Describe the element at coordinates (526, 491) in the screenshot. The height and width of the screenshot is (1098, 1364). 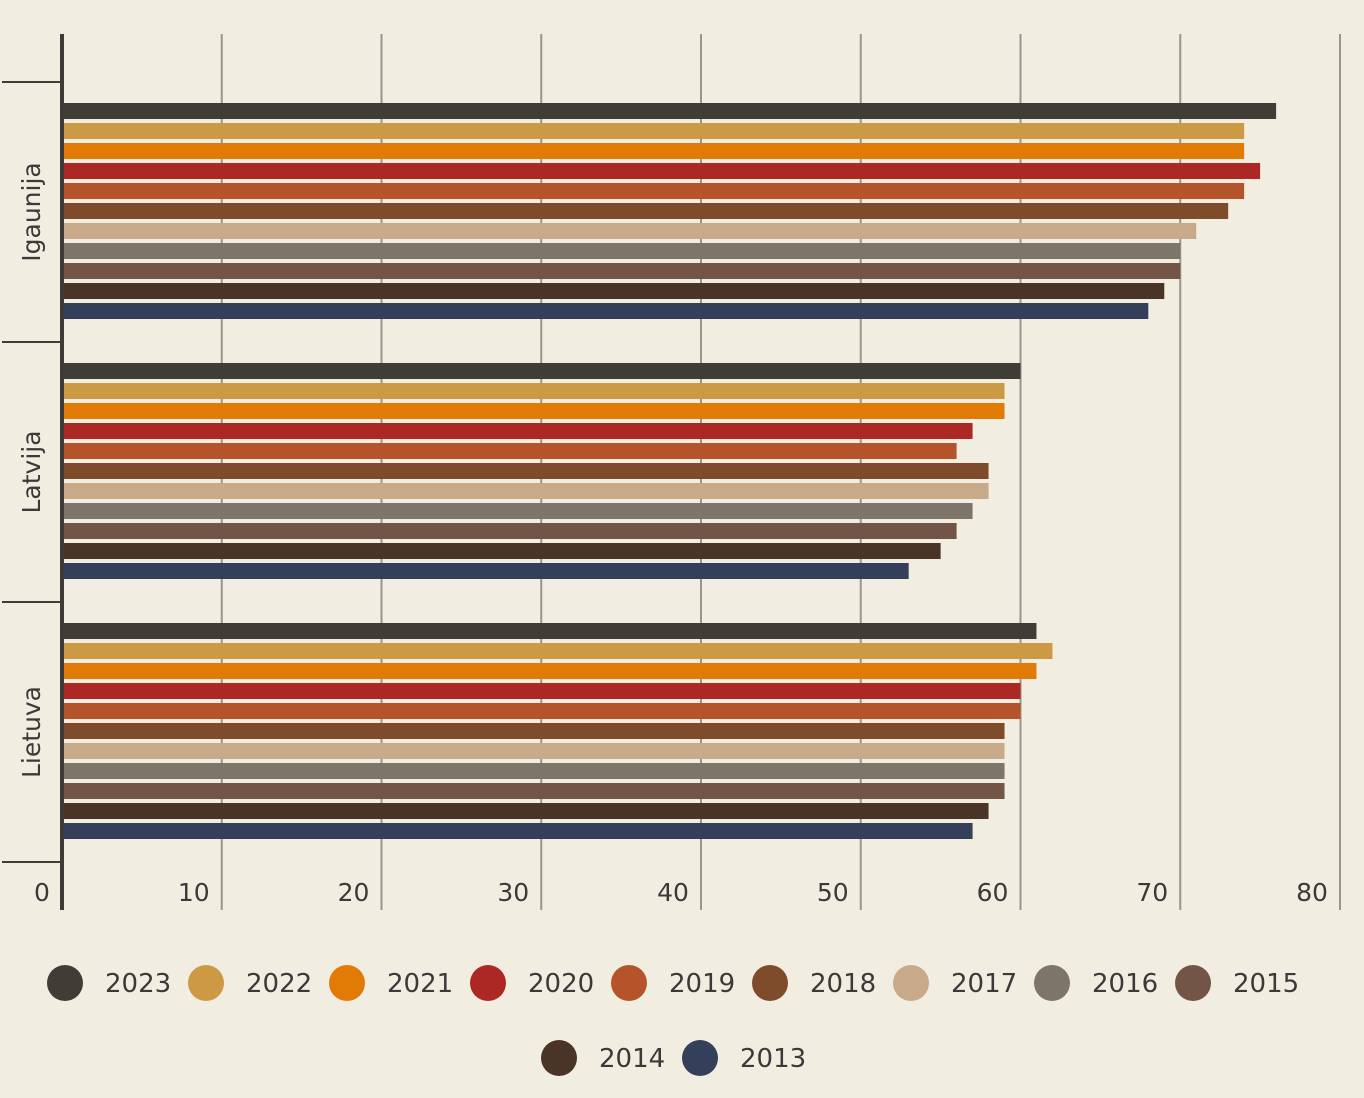
I see `bar-Latvija-2017` at that location.